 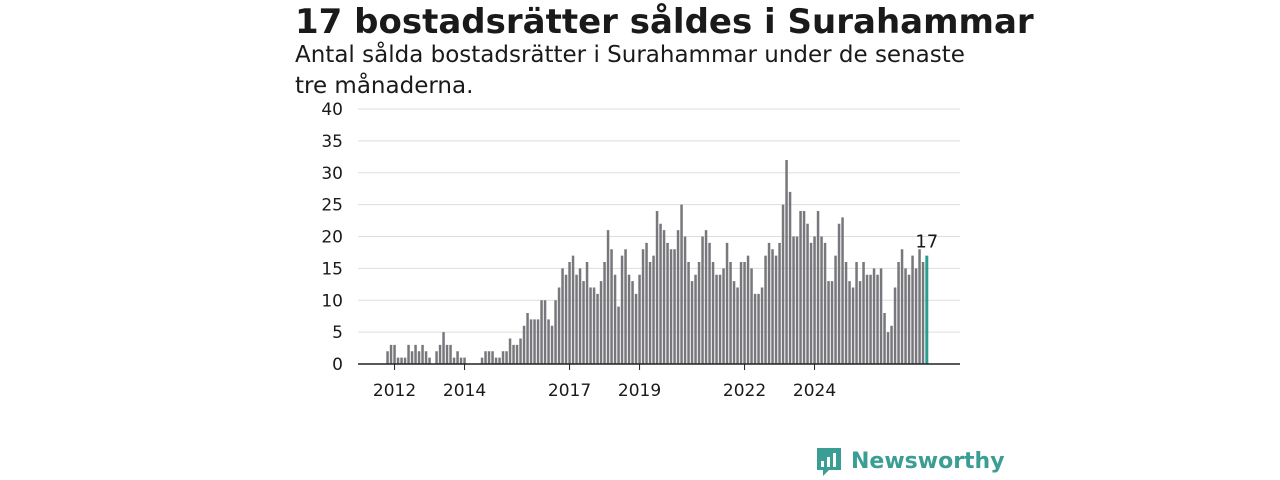 What do you see at coordinates (664, 22) in the screenshot?
I see `chart-title: 17 bostadsrätter såldes i Surahammar` at bounding box center [664, 22].